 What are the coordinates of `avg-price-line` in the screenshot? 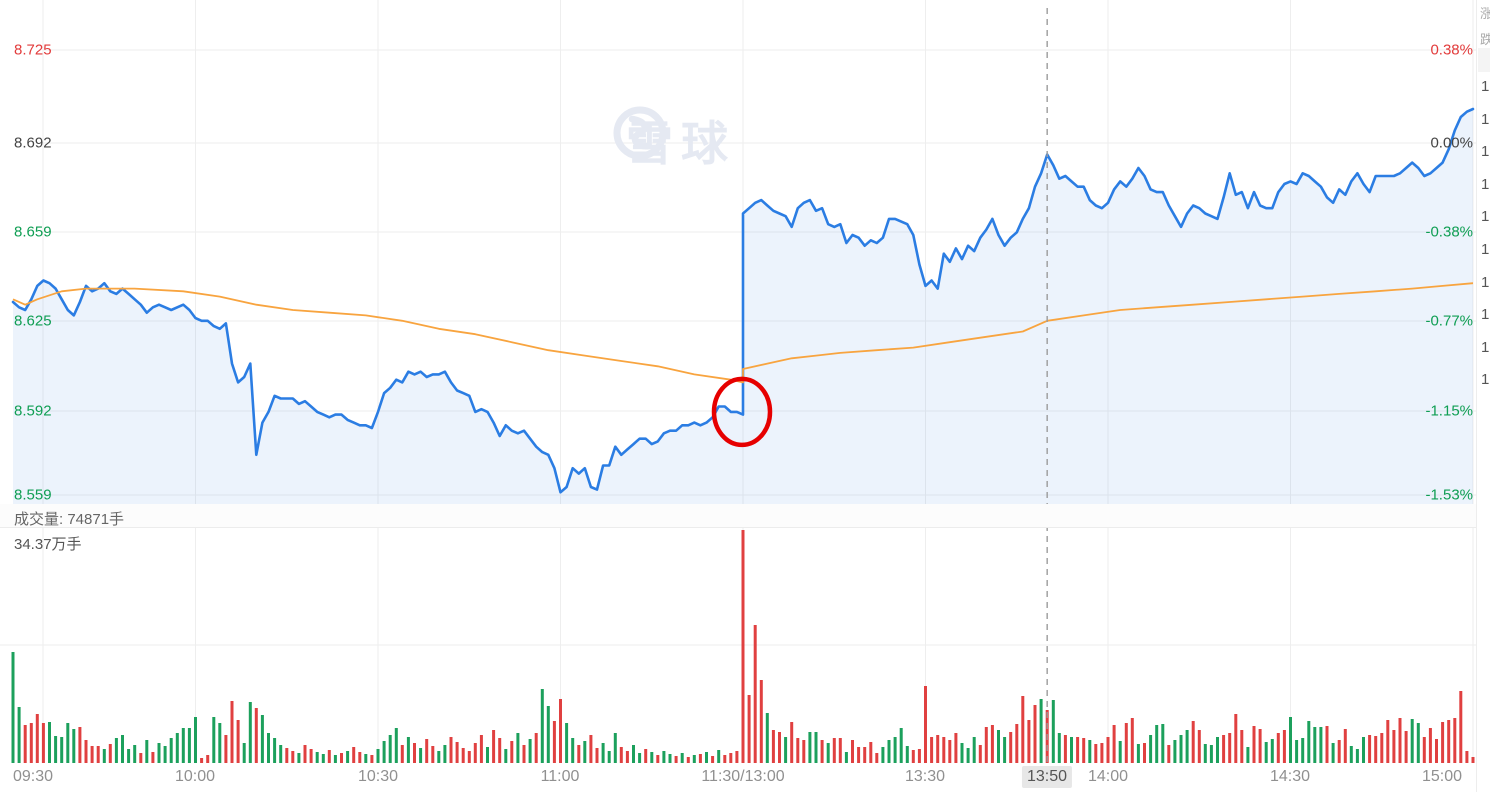 It's located at (743, 333).